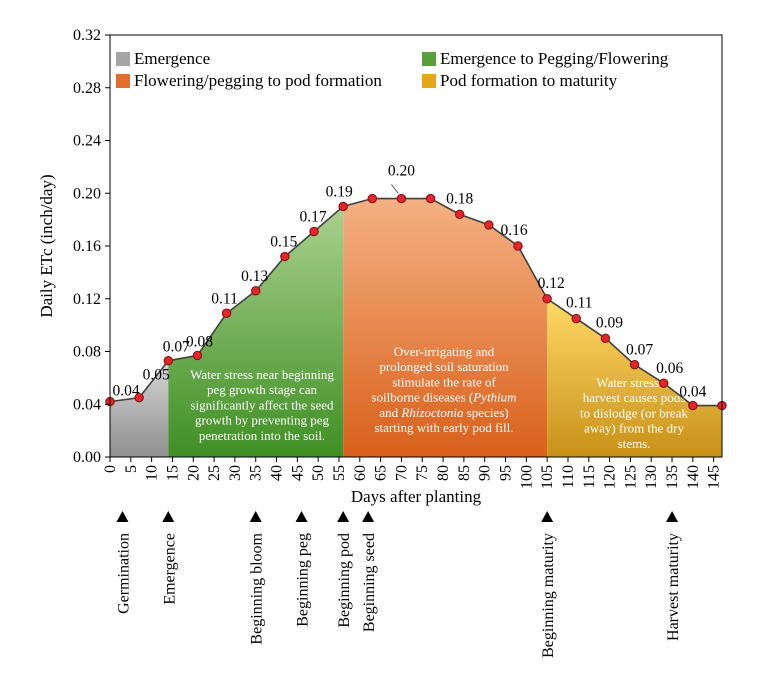  I want to click on annotation-text: harvest causes pods, so click(634, 397).